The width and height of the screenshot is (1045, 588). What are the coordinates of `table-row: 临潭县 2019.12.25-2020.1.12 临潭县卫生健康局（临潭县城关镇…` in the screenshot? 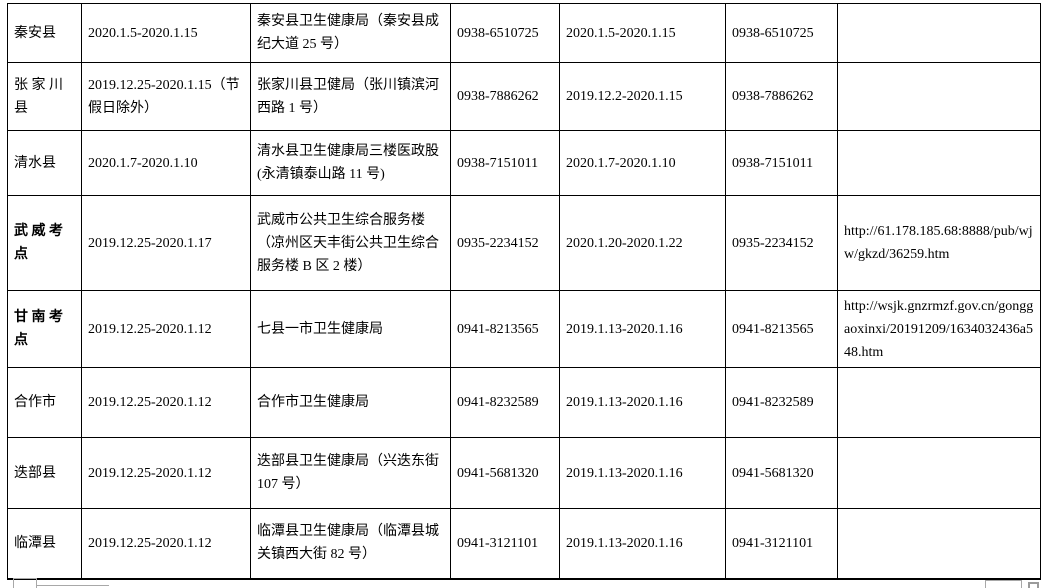 It's located at (524, 544).